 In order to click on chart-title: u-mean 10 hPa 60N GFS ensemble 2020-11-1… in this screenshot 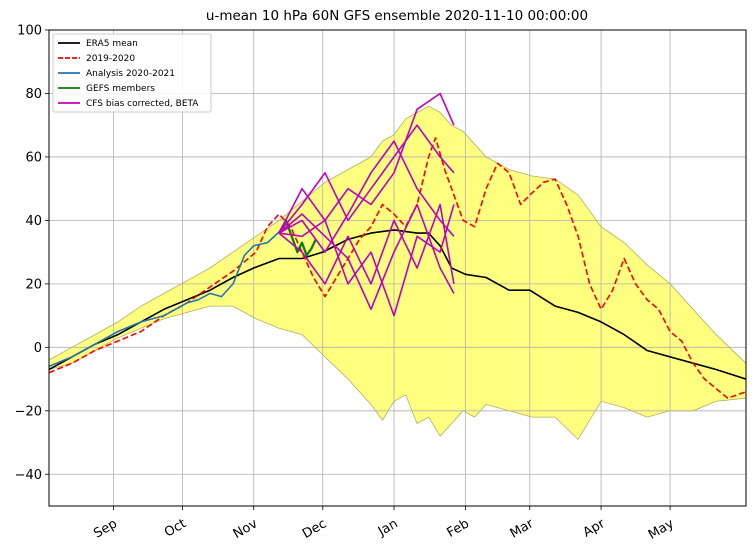, I will do `click(397, 16)`.